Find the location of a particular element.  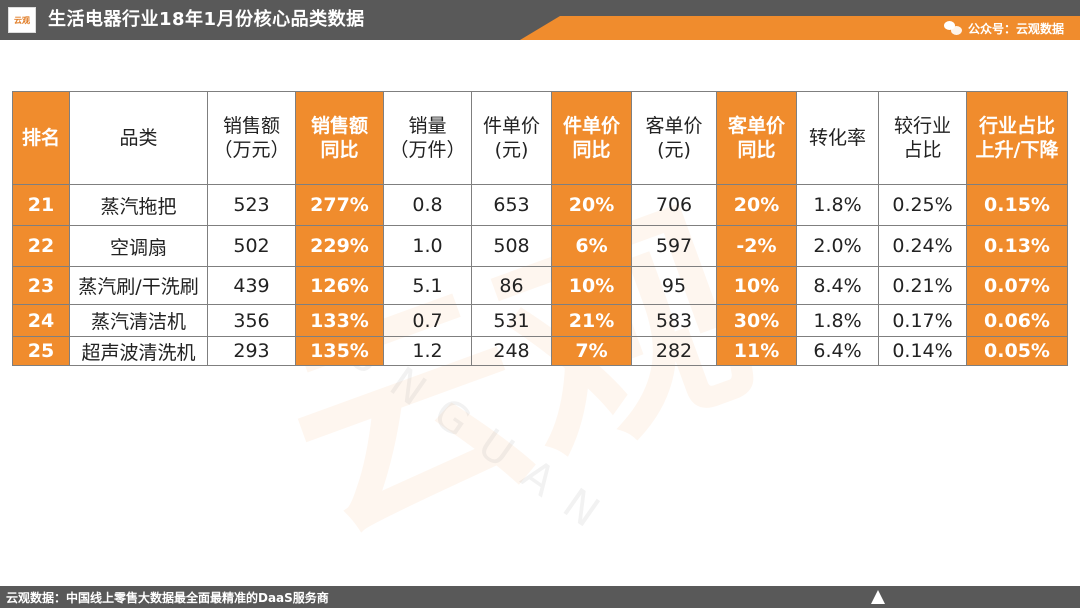

header-sales-yoy-line2: 同比 is located at coordinates (339, 150).